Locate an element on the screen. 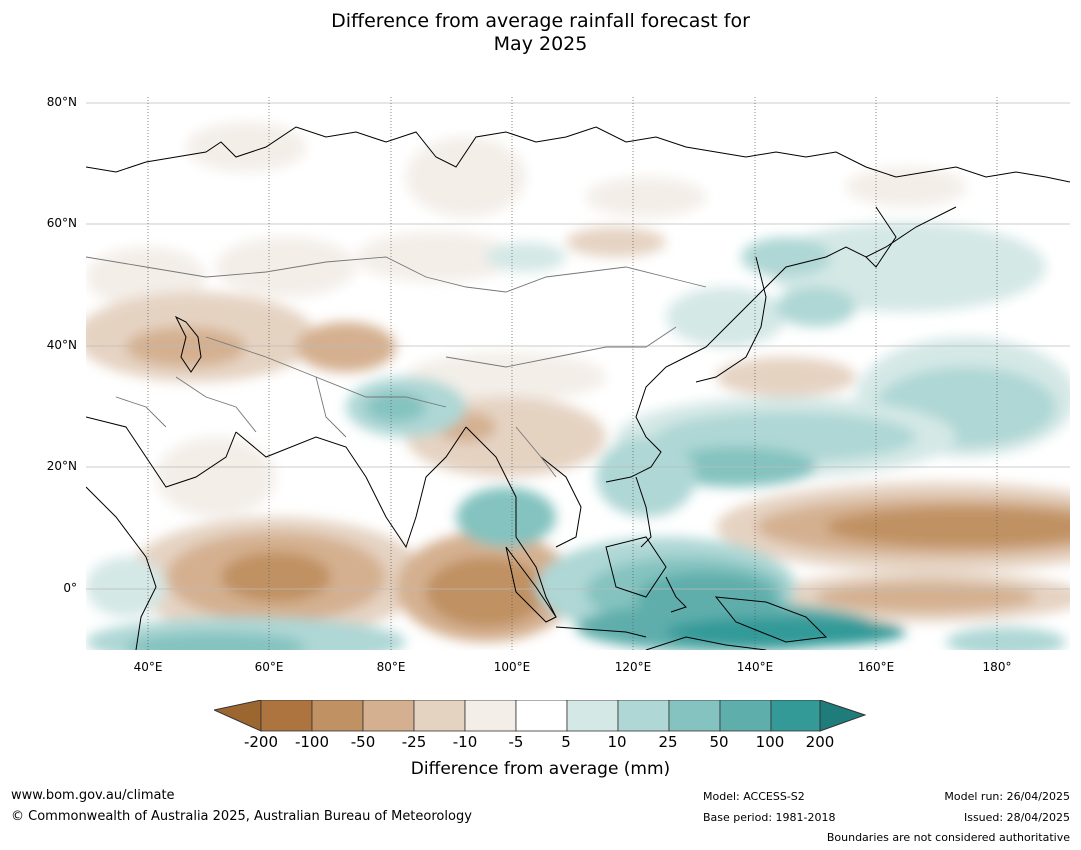  colorbar is located at coordinates (540, 716).